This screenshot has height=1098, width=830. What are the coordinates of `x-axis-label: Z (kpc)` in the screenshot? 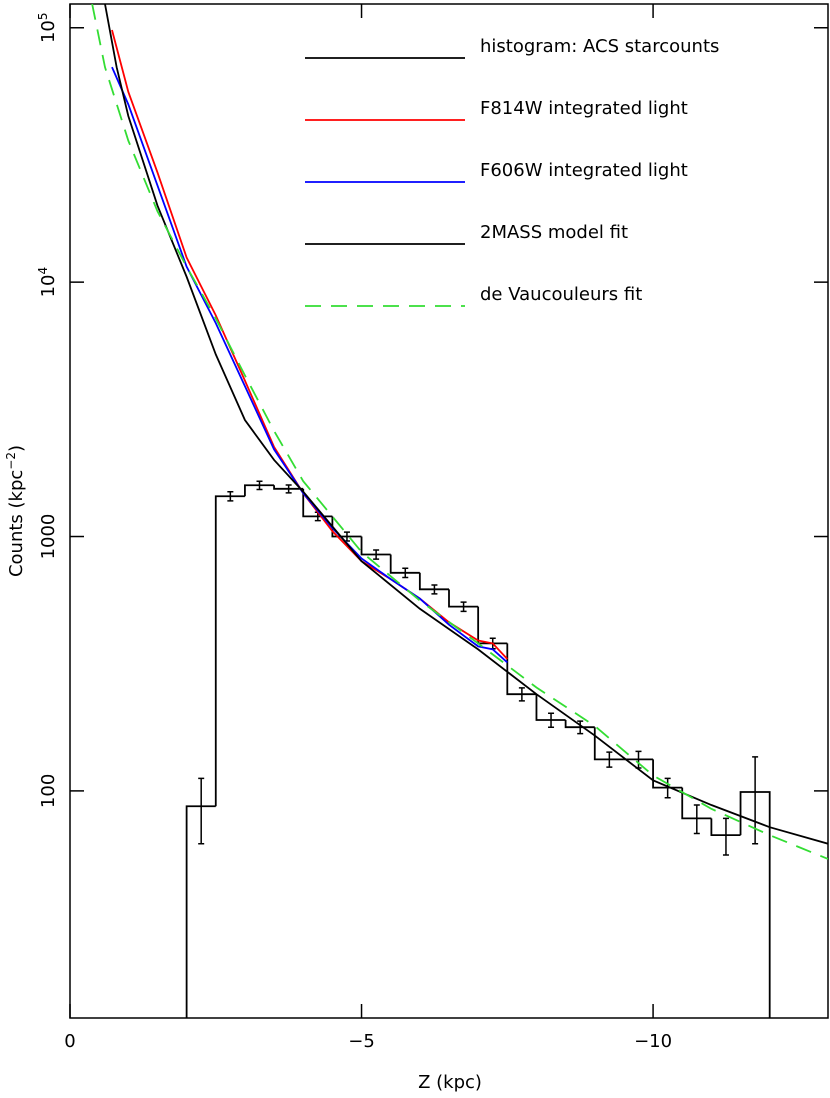 It's located at (450, 1082).